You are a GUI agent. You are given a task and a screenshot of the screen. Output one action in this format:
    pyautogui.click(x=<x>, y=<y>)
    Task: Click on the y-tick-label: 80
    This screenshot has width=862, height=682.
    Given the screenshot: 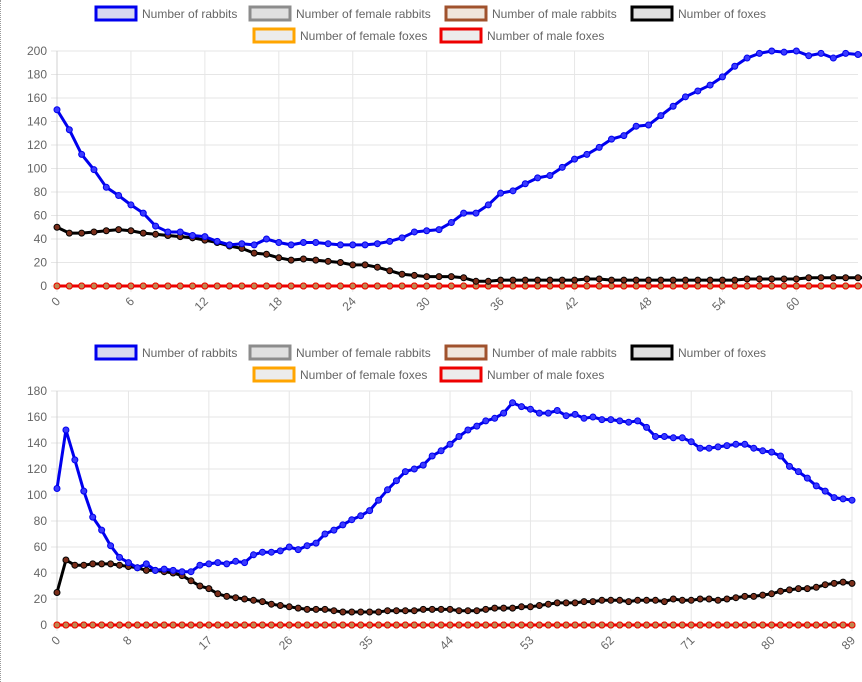 What is the action you would take?
    pyautogui.click(x=41, y=192)
    